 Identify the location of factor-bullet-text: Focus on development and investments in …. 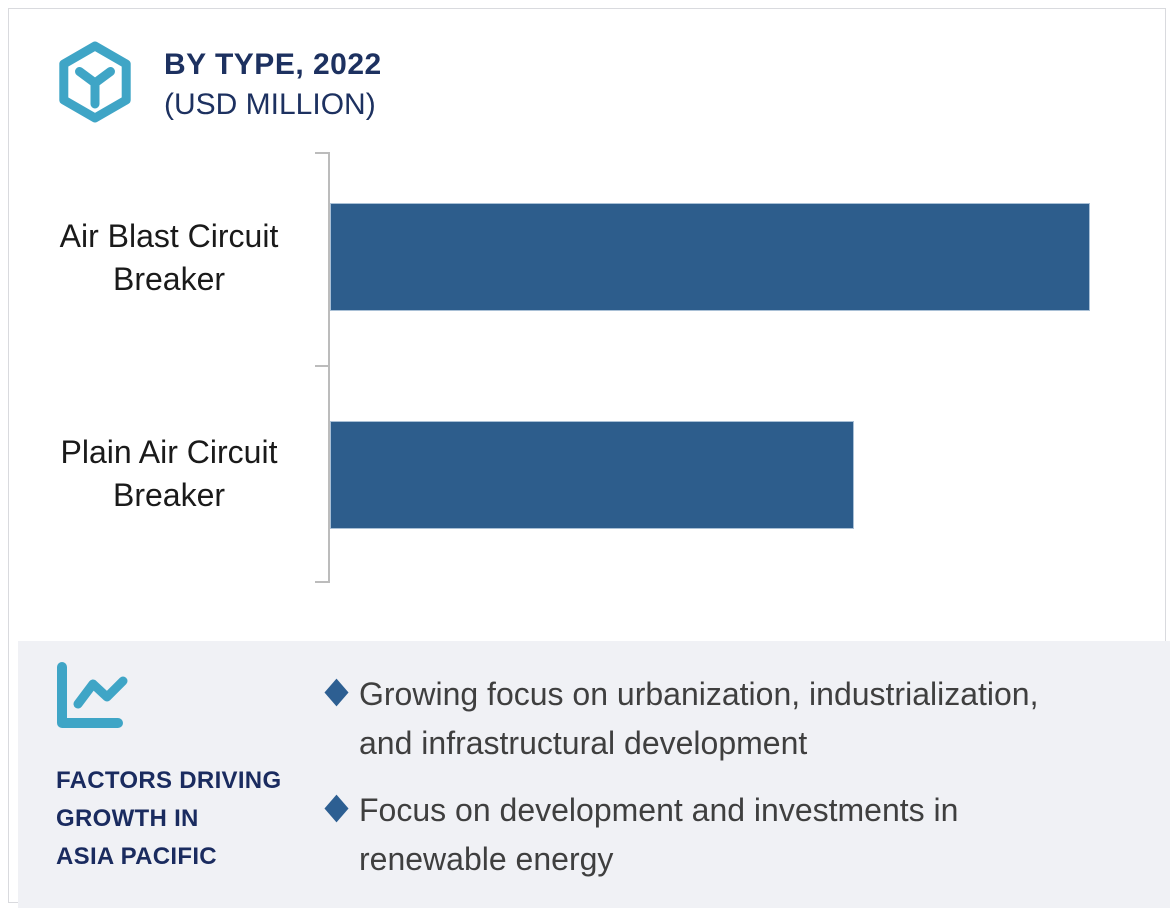
(659, 834).